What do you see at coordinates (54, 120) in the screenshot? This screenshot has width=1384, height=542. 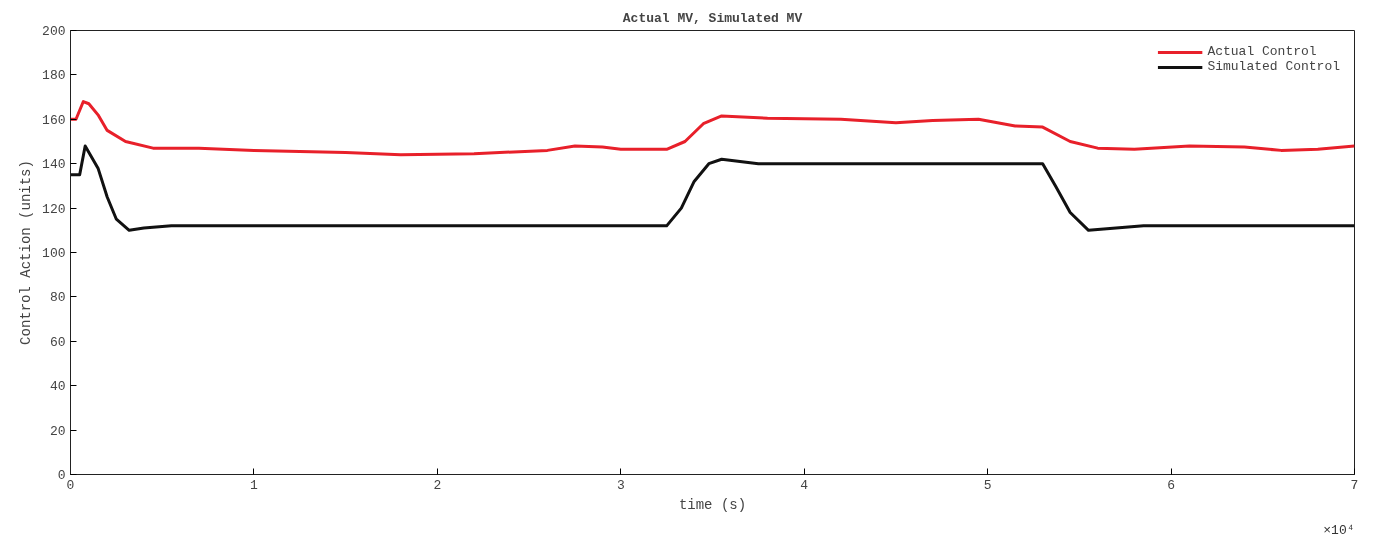 I see `y-tick-label: 160` at bounding box center [54, 120].